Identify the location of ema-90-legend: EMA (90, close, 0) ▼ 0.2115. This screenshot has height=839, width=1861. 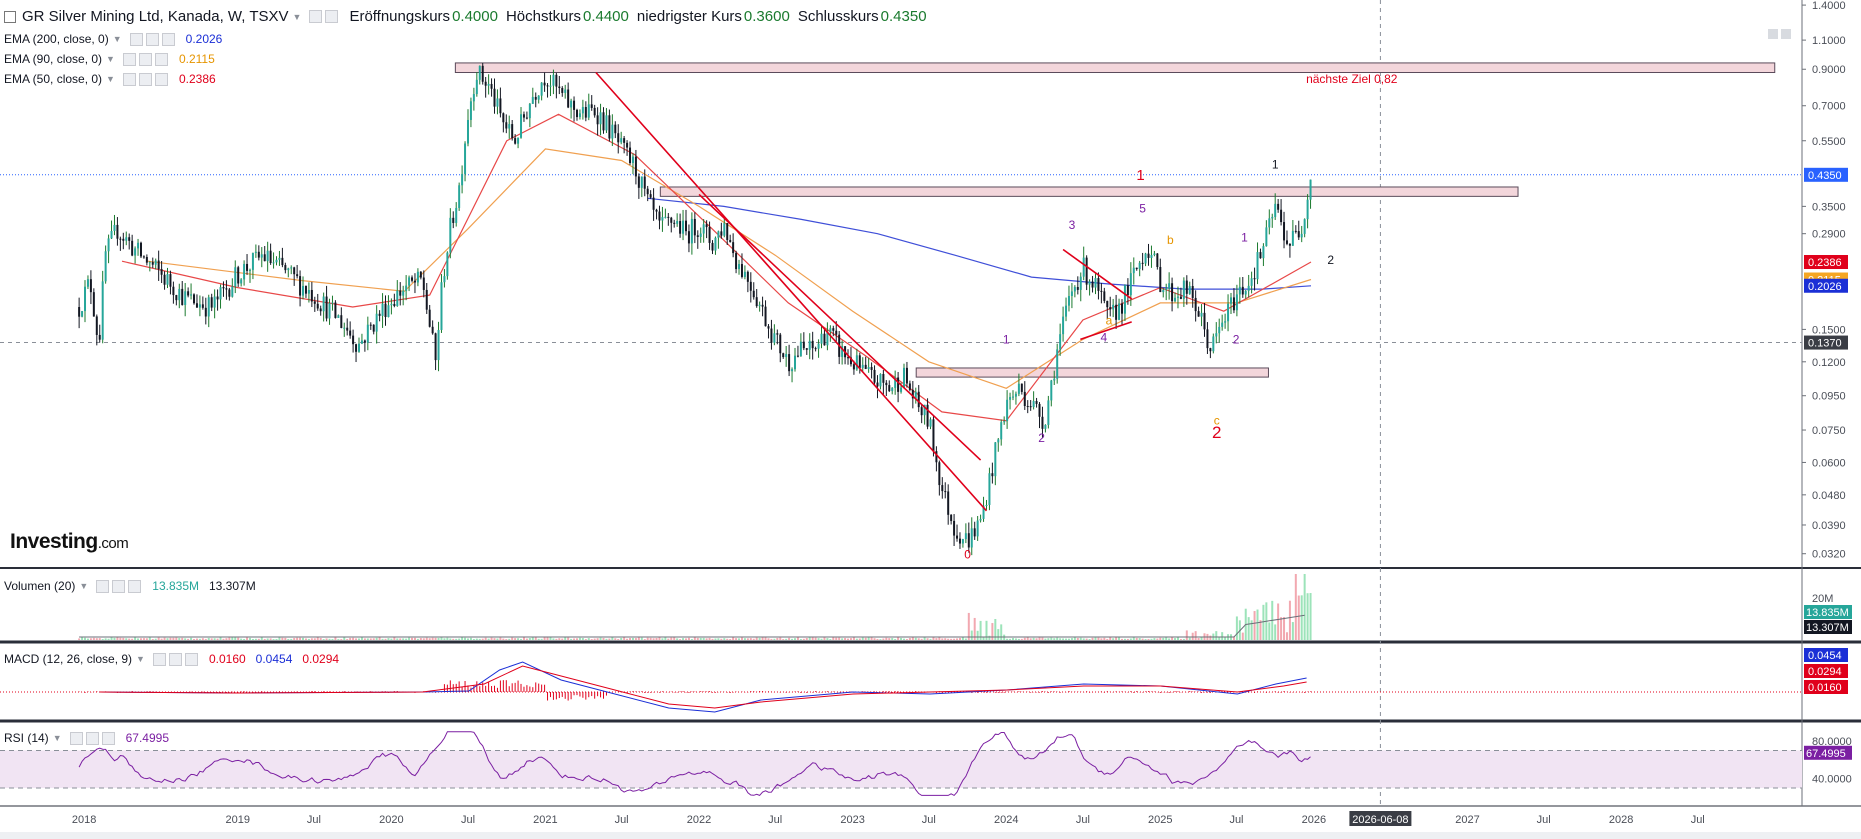
(109, 59).